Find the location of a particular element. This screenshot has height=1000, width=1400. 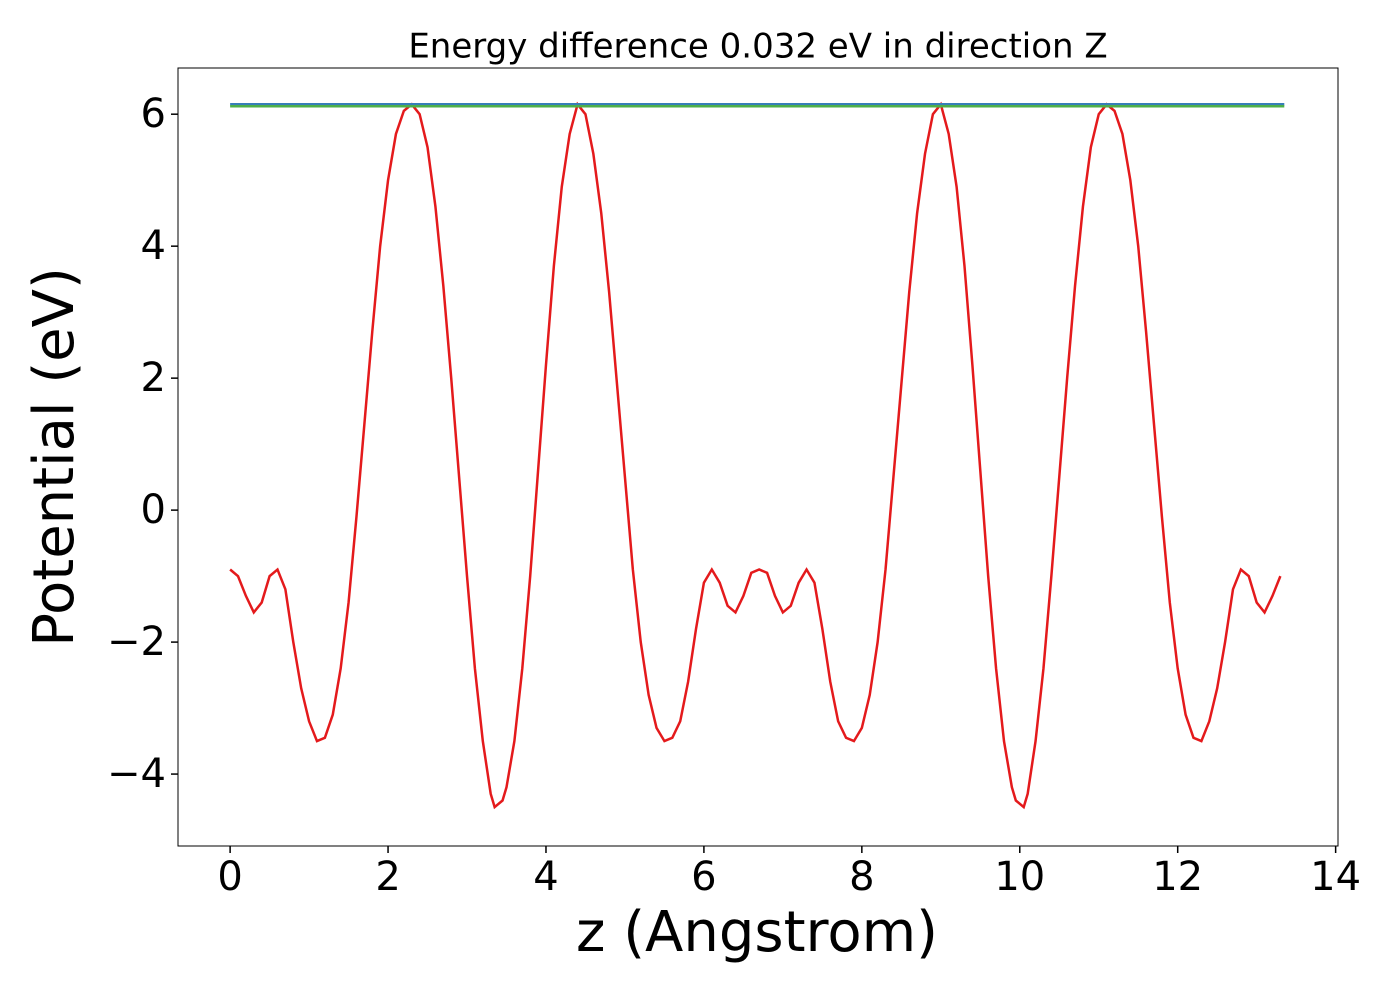

x-tick-label: 0 is located at coordinates (229, 877).